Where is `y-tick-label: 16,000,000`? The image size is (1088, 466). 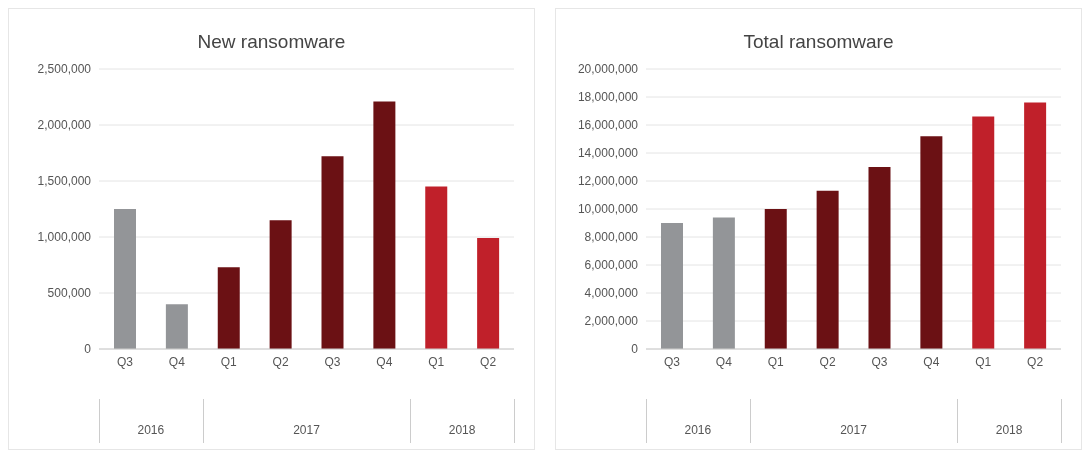
y-tick-label: 16,000,000 is located at coordinates (608, 125).